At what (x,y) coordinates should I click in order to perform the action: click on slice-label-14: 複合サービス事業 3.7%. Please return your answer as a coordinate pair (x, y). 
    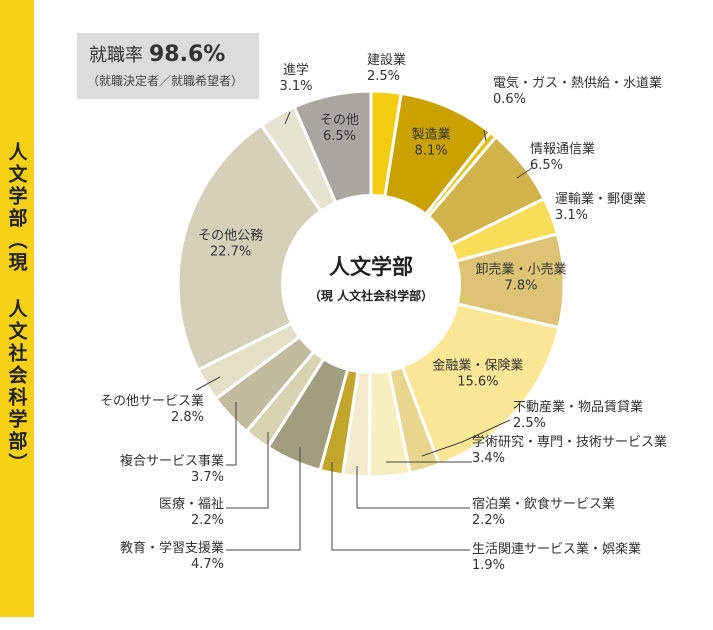
    Looking at the image, I should click on (172, 469).